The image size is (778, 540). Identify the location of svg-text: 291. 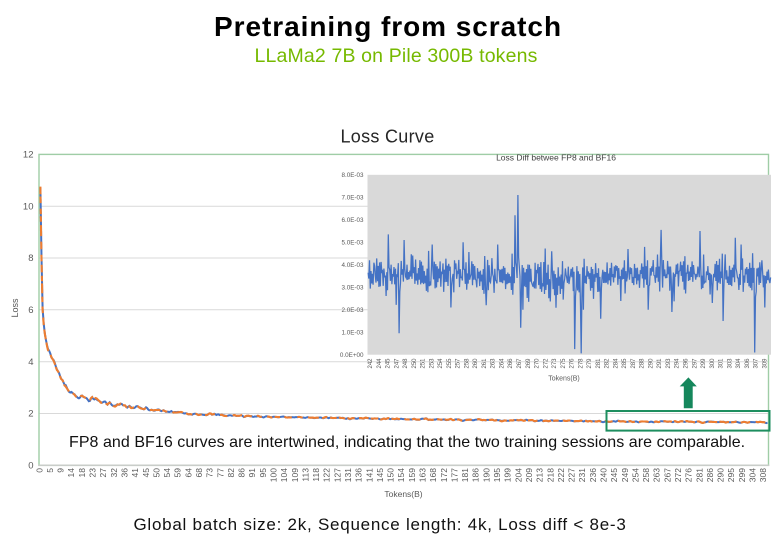
(660, 363).